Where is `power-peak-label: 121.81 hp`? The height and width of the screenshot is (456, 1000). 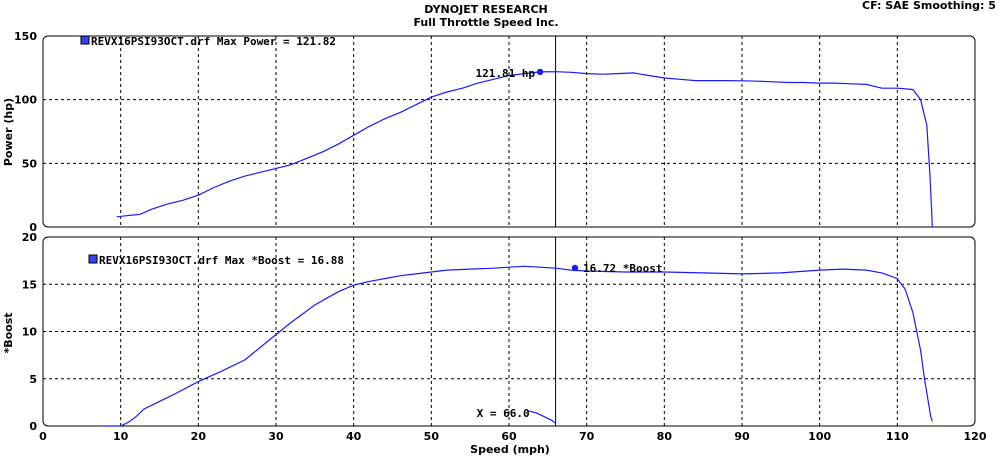
power-peak-label: 121.81 hp is located at coordinates (505, 73).